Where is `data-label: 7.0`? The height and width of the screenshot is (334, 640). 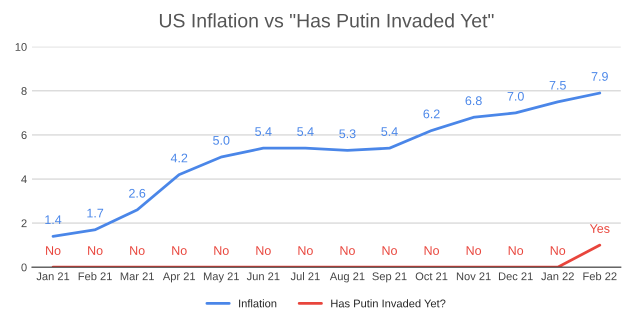 data-label: 7.0 is located at coordinates (516, 96).